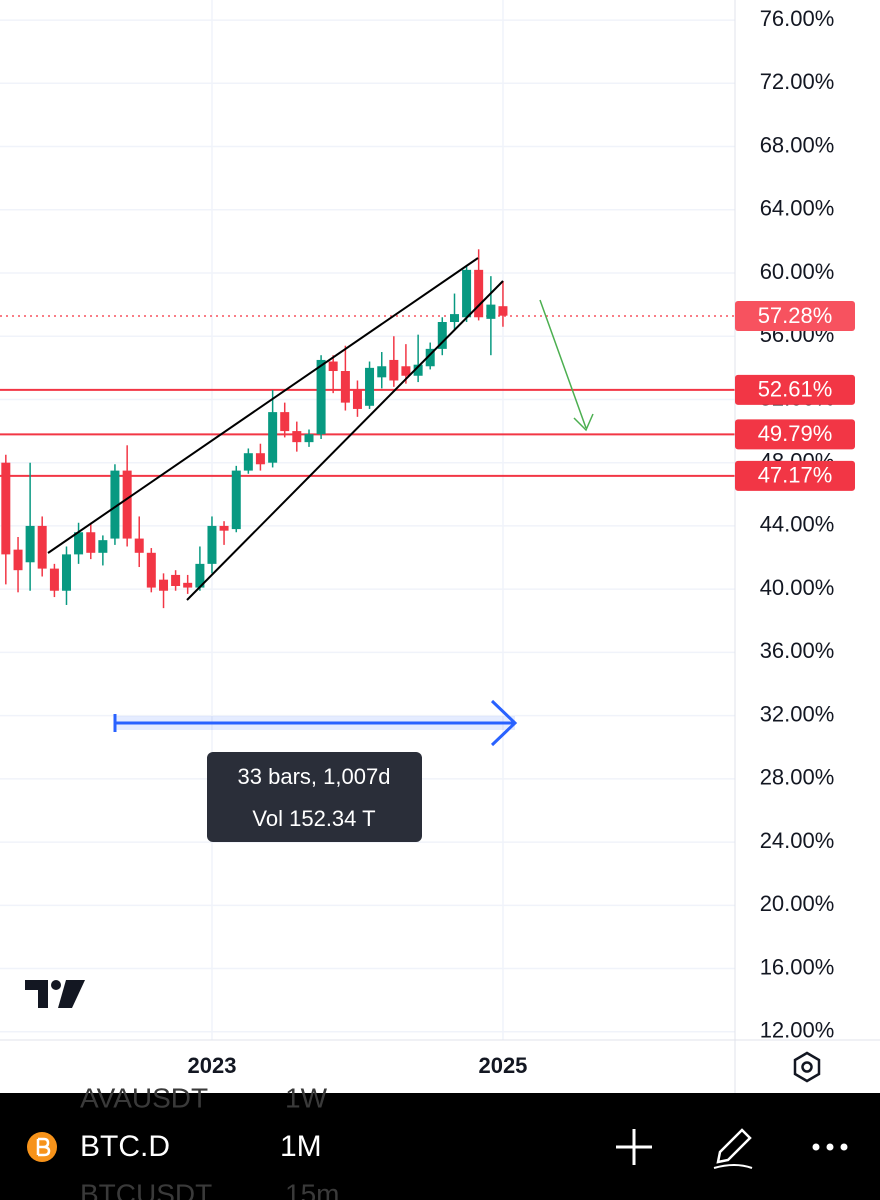 The height and width of the screenshot is (1200, 880). Describe the element at coordinates (301, 1146) in the screenshot. I see `interval: 1M` at that location.